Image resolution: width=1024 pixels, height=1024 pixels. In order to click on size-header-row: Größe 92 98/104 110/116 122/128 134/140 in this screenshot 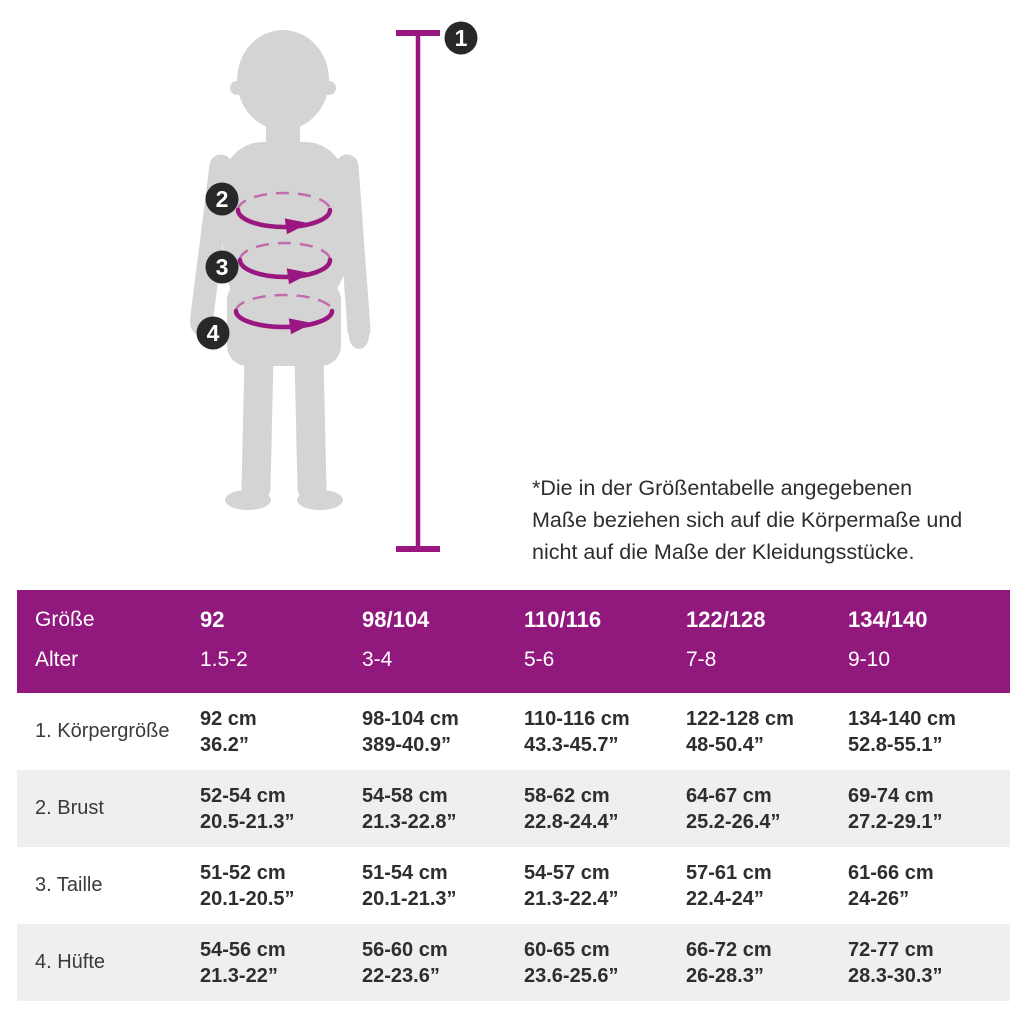, I will do `click(513, 620)`.